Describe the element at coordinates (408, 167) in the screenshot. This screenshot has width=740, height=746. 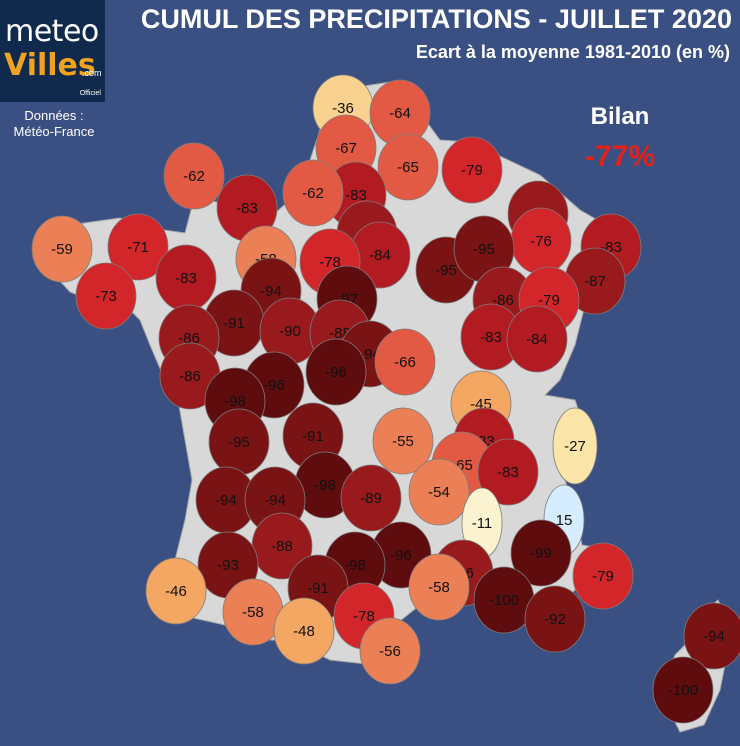
I see `department-marker: -65` at that location.